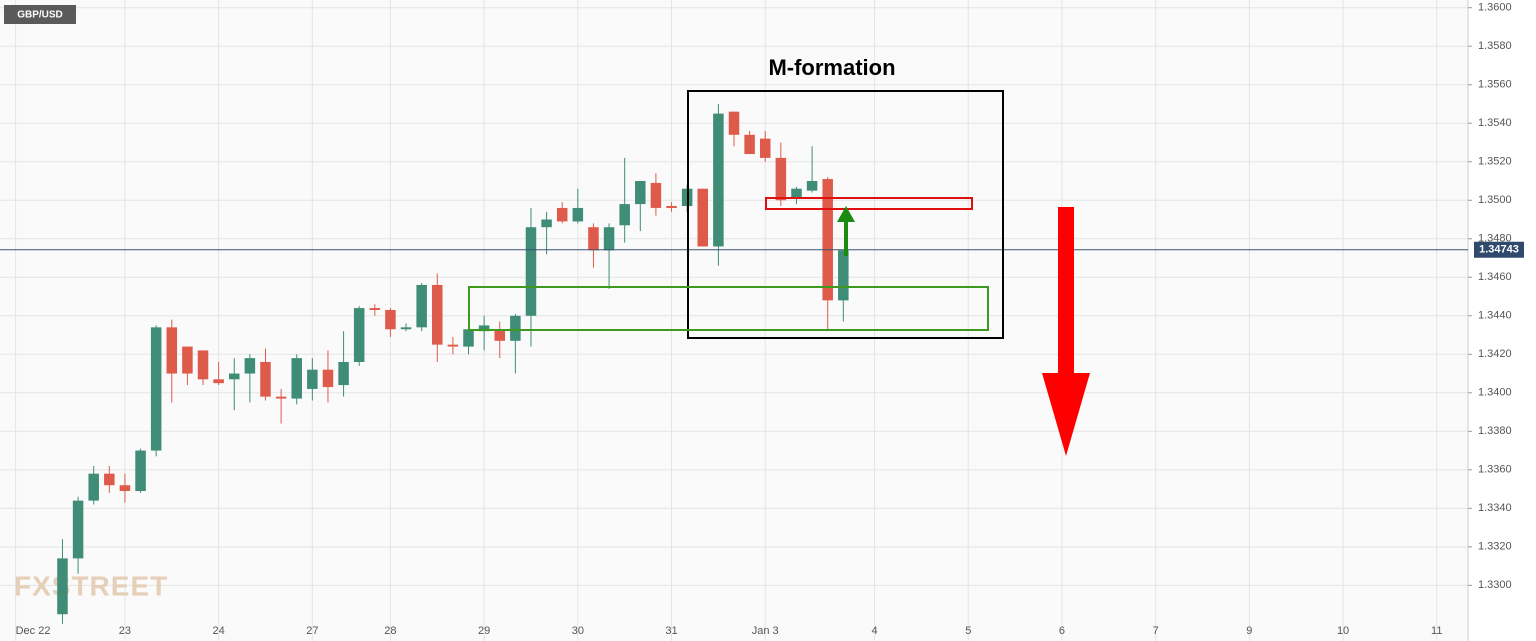  I want to click on m-formation-box, so click(845, 214).